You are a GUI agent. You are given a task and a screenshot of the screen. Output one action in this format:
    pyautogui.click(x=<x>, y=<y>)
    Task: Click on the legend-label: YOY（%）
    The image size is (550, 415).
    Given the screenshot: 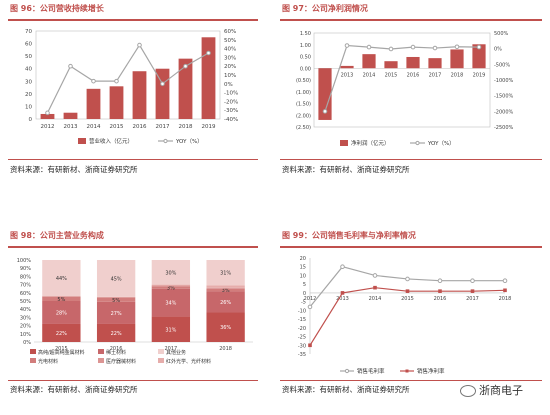 What is the action you would take?
    pyautogui.click(x=189, y=141)
    